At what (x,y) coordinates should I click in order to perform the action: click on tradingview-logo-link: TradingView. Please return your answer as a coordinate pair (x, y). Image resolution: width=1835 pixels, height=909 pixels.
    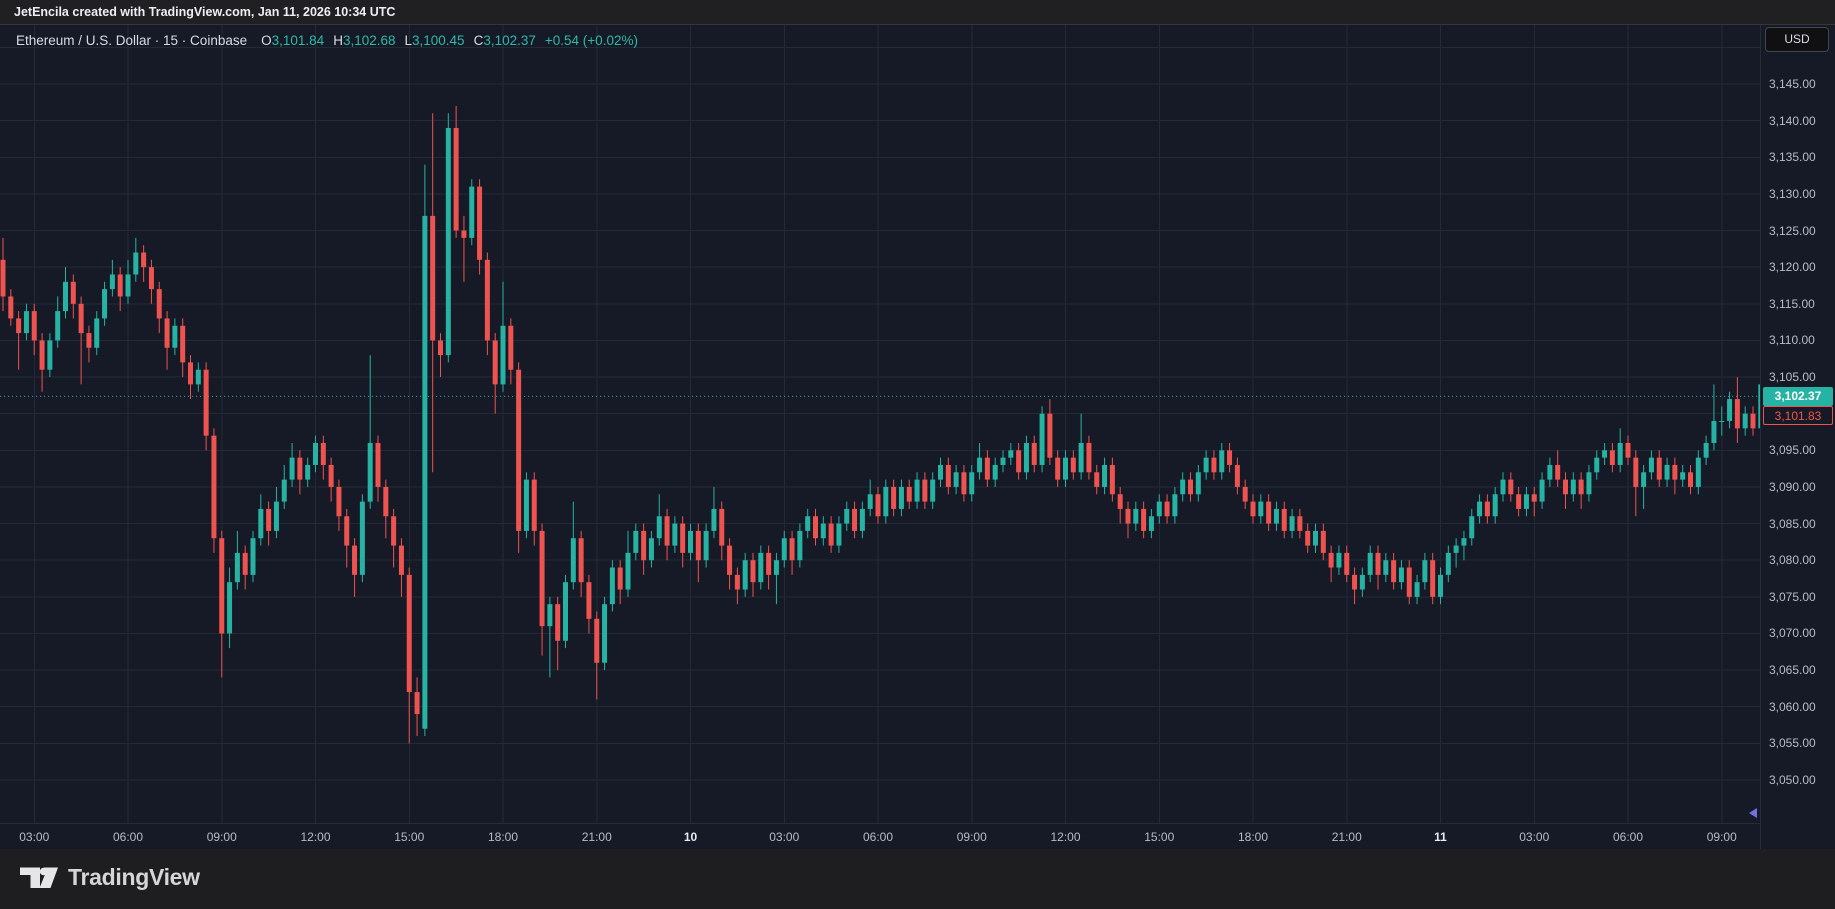
    Looking at the image, I should click on (110, 877).